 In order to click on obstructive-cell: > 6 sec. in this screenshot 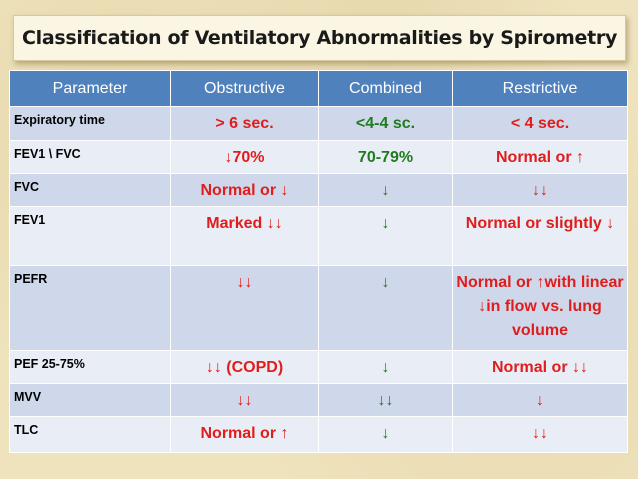, I will do `click(244, 123)`.